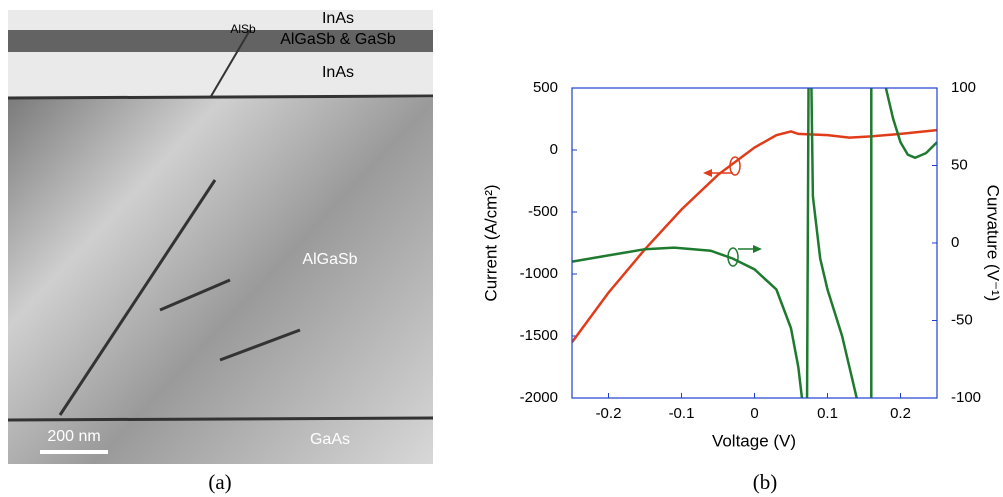  Describe the element at coordinates (539, 397) in the screenshot. I see `y-tick-label: -2000` at that location.